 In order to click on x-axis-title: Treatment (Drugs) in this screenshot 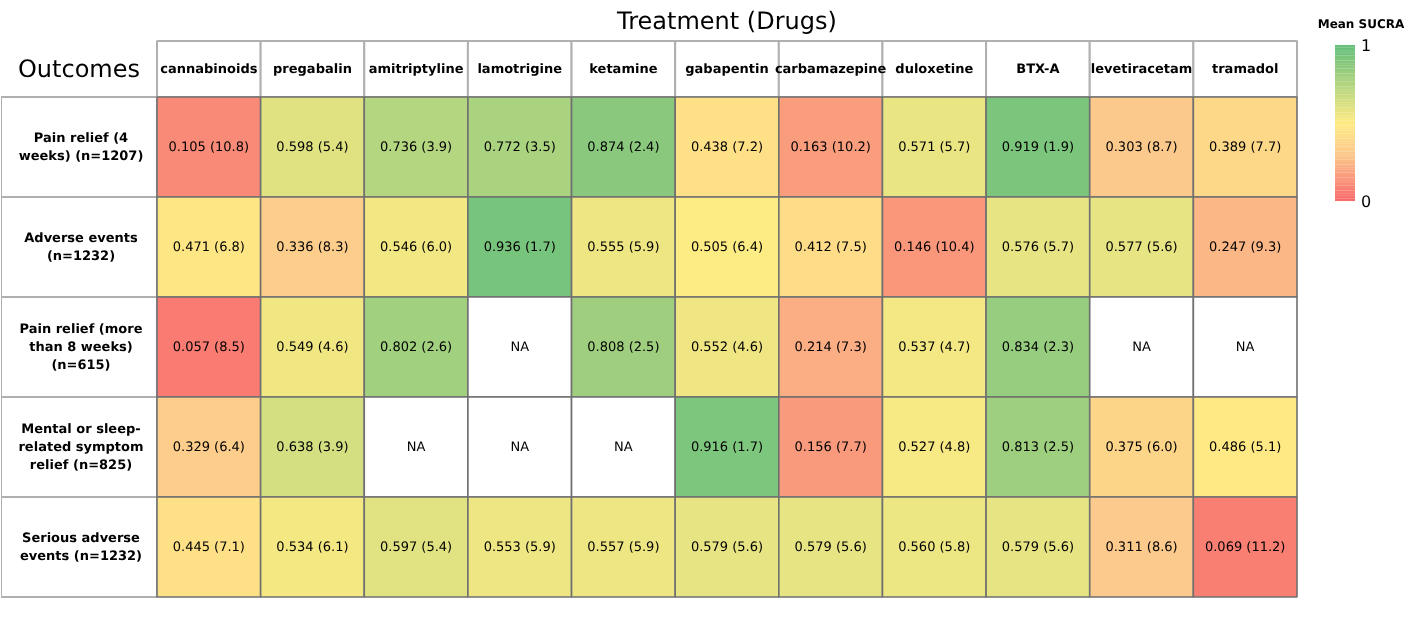, I will do `click(726, 21)`.